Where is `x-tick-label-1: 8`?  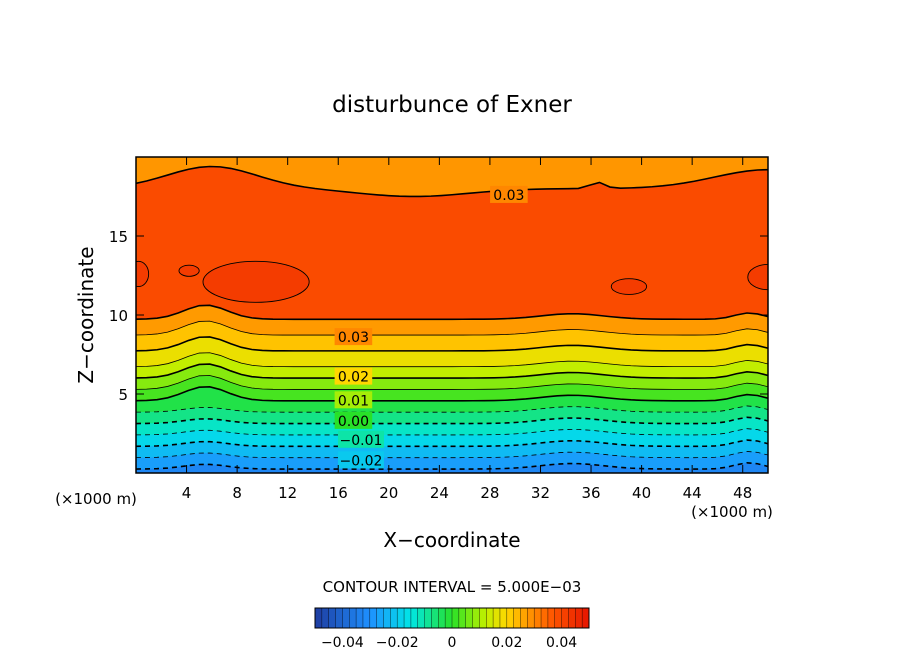 x-tick-label-1: 8 is located at coordinates (237, 493).